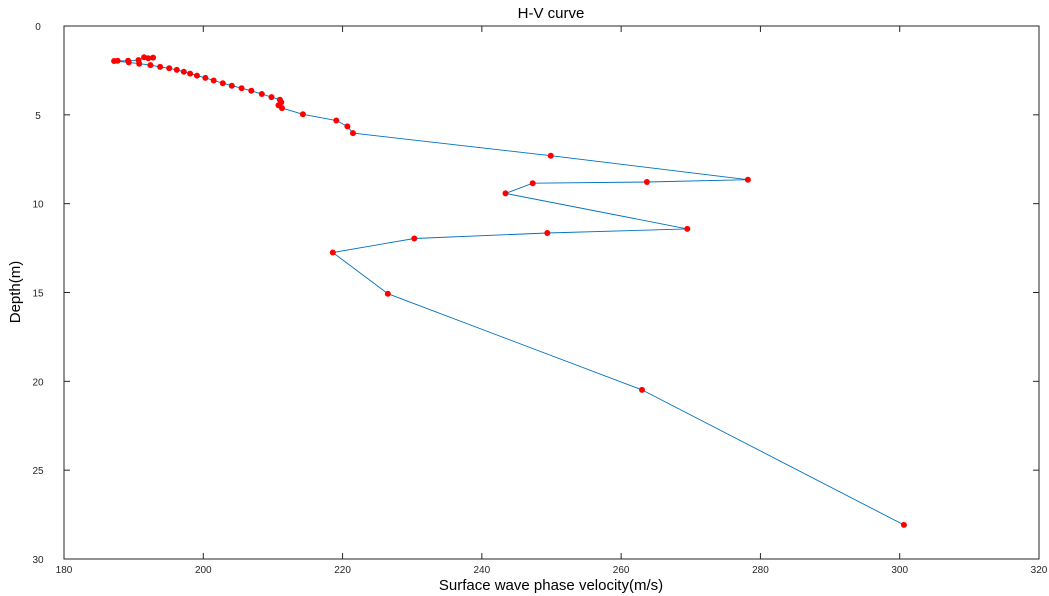  Describe the element at coordinates (1039, 570) in the screenshot. I see `x-tick-label: 320` at that location.